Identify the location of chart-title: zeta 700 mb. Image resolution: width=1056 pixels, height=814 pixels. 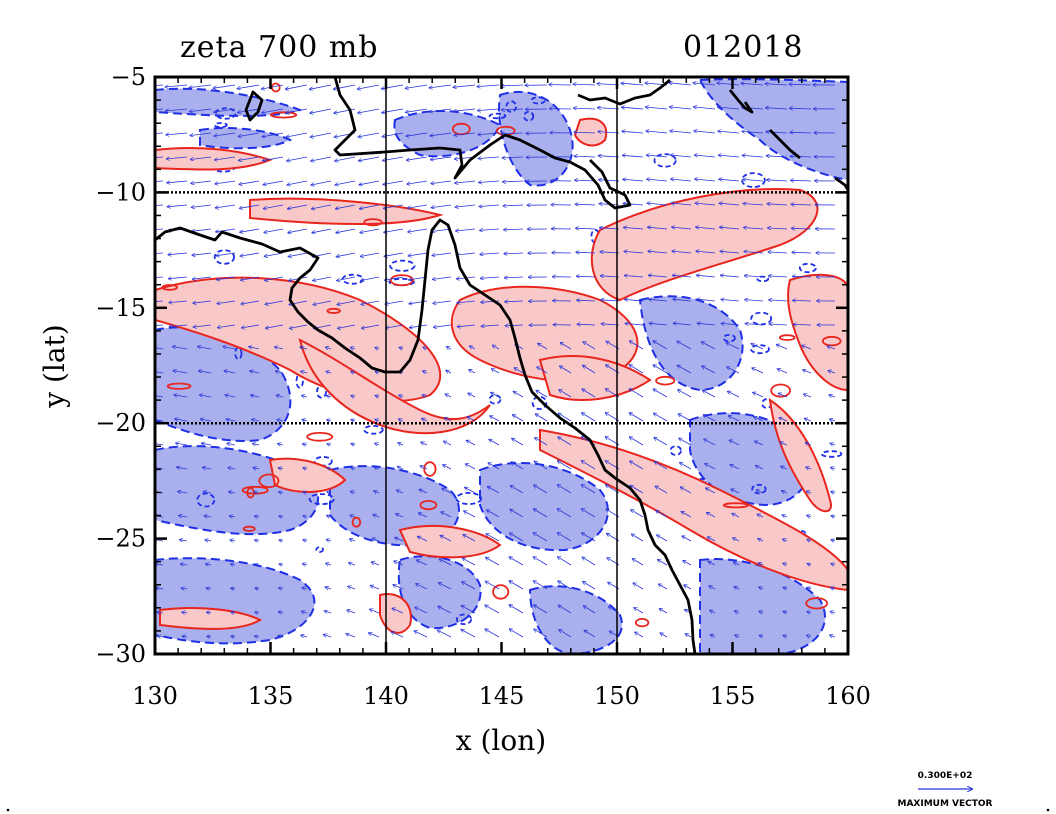
(279, 47).